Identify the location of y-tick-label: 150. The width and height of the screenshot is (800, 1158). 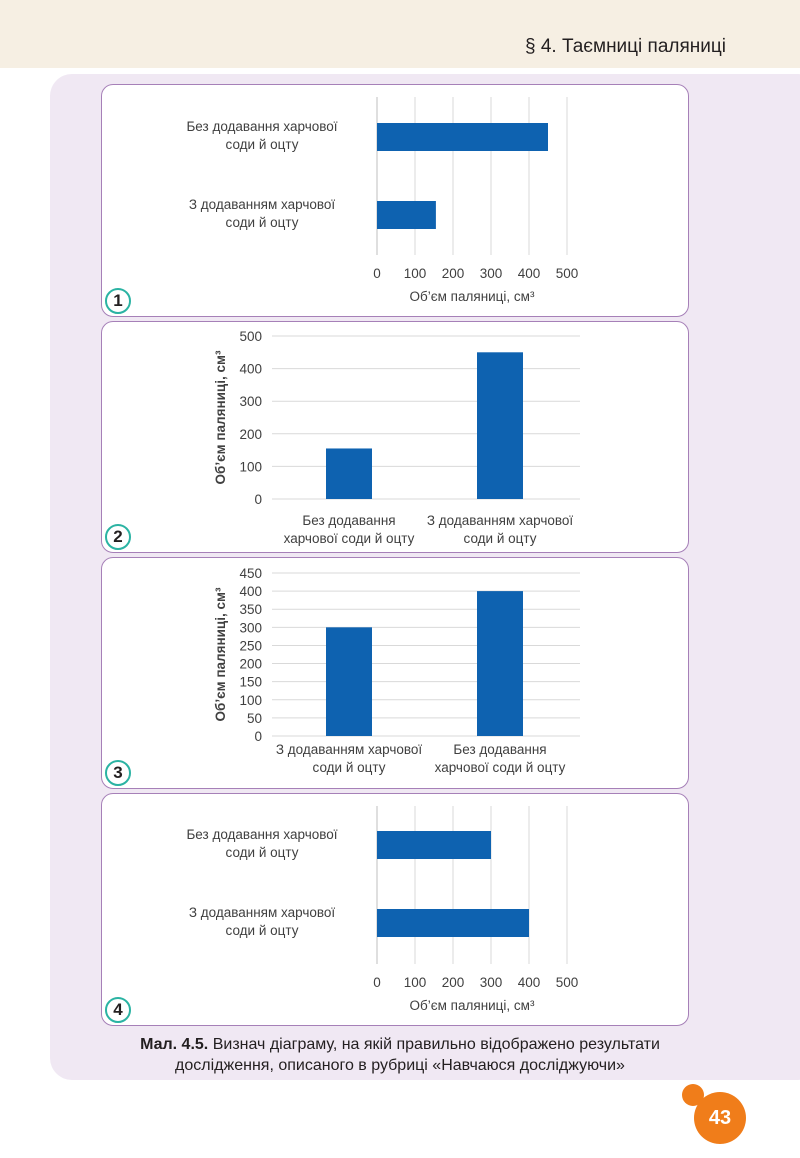
(250, 682).